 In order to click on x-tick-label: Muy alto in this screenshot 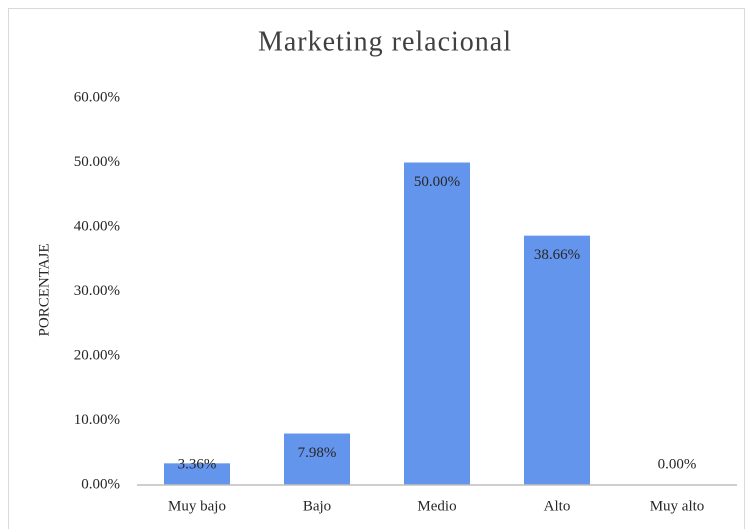, I will do `click(677, 506)`.